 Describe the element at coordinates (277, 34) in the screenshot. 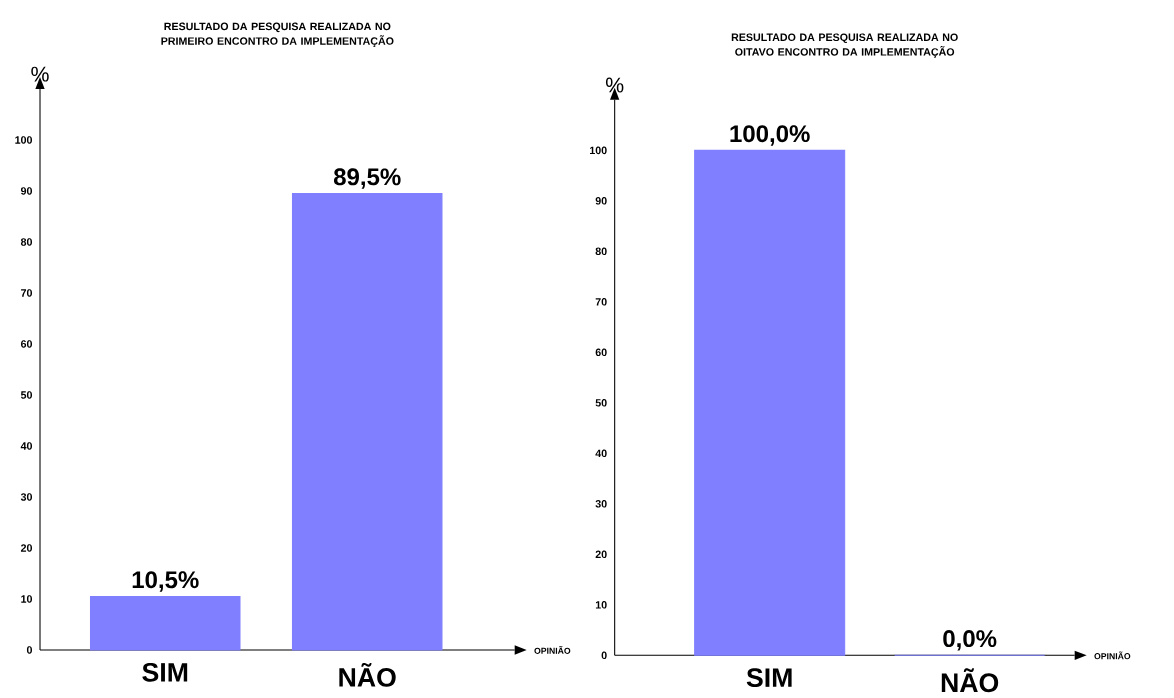

I see `chart-title: RESULTADO DA PESQUISA REALIZADA NO PRIMEIRO ENCONTRO DA IMPLEMENTAÇÃO` at that location.